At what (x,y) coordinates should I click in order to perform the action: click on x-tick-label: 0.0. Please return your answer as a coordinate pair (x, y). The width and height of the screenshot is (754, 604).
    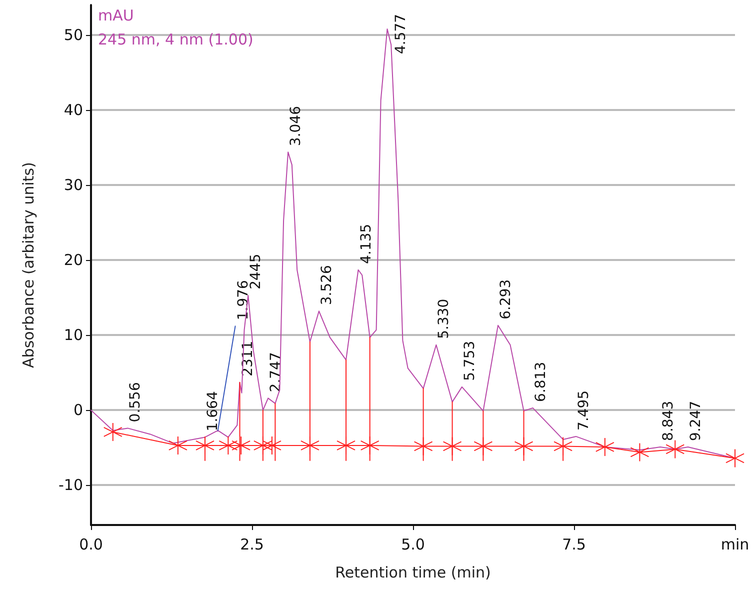
    Looking at the image, I should click on (91, 545).